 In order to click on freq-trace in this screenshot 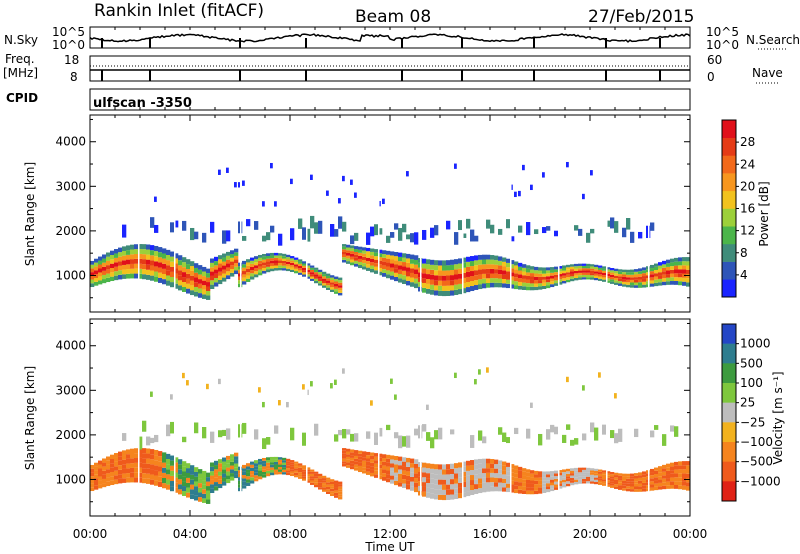, I will do `click(390, 87)`.